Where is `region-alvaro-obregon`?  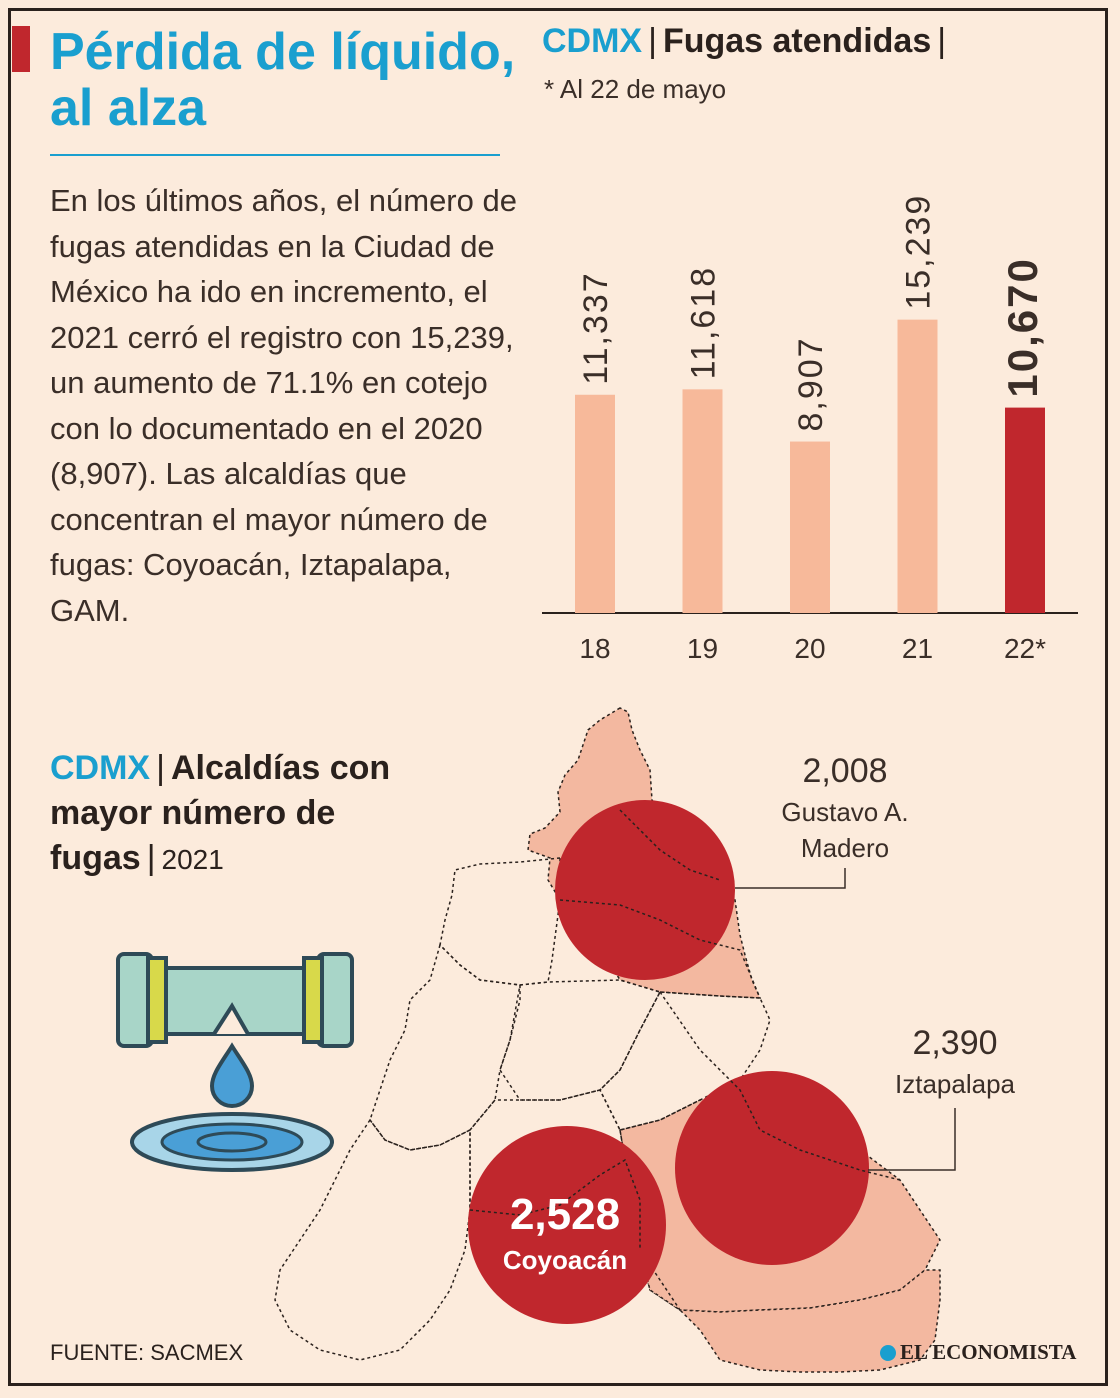 region-alvaro-obregon is located at coordinates (372, 1239).